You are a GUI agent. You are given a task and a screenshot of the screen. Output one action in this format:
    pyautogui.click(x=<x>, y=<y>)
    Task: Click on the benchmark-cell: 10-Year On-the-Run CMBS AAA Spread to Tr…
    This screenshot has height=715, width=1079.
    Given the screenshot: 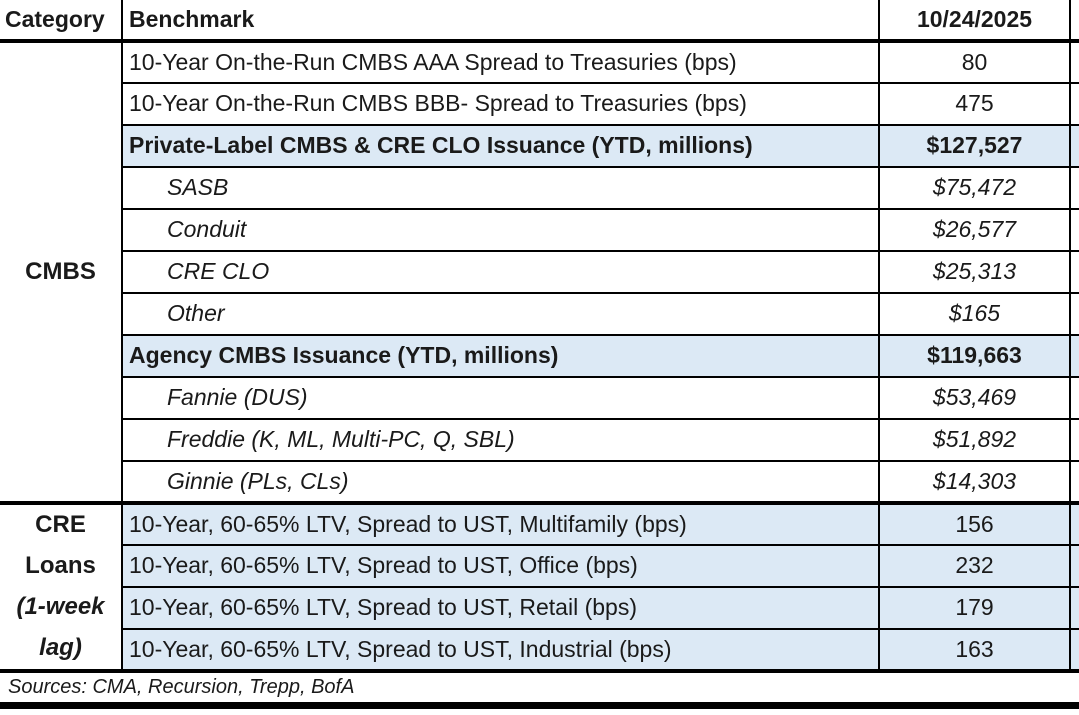 What is the action you would take?
    pyautogui.click(x=500, y=62)
    